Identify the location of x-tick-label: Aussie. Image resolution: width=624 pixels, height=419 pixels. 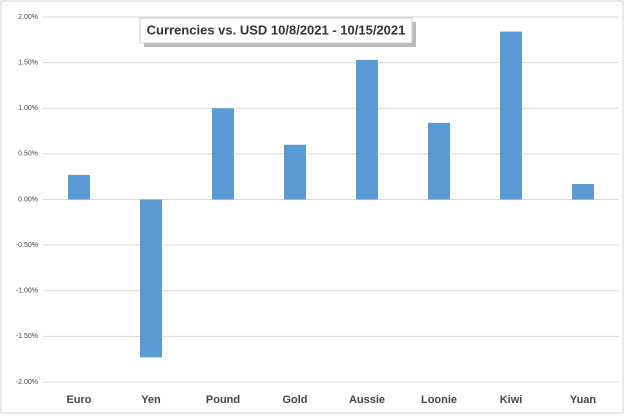
(367, 400).